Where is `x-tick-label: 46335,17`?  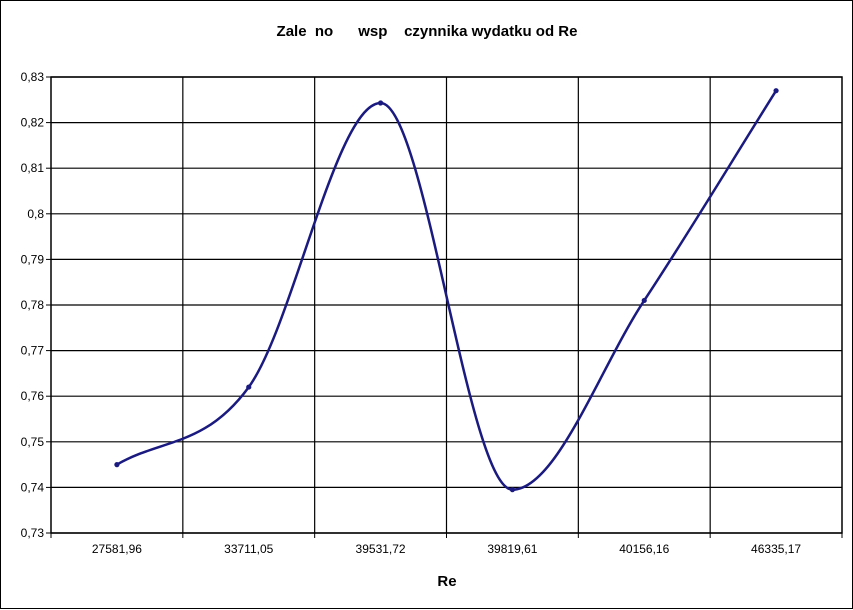 x-tick-label: 46335,17 is located at coordinates (776, 549).